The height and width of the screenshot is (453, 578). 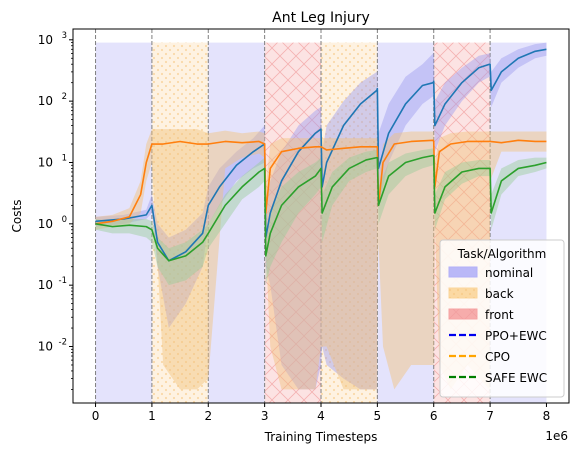 What do you see at coordinates (321, 416) in the screenshot?
I see `x-tick-label: 4` at bounding box center [321, 416].